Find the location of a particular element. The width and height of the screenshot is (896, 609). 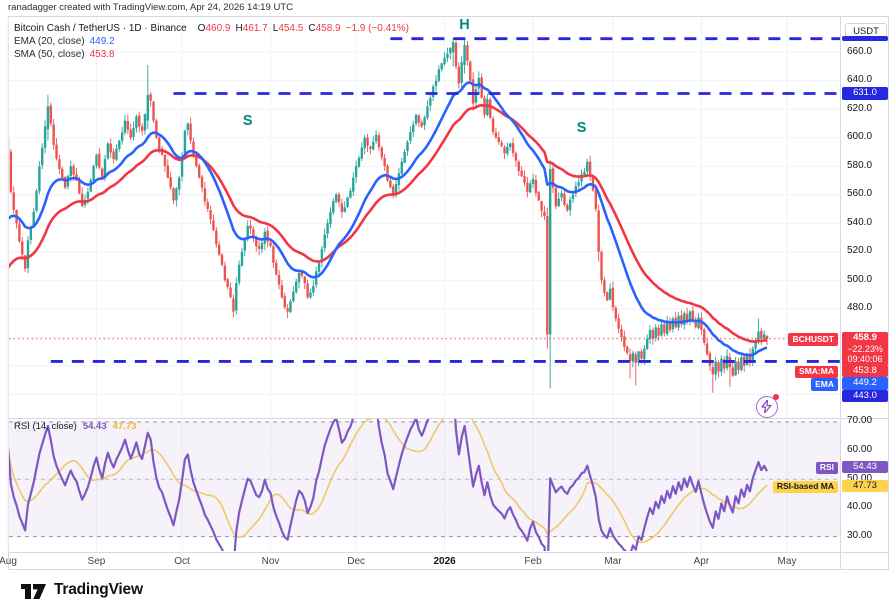

time-axis-label: Oct is located at coordinates (182, 561).